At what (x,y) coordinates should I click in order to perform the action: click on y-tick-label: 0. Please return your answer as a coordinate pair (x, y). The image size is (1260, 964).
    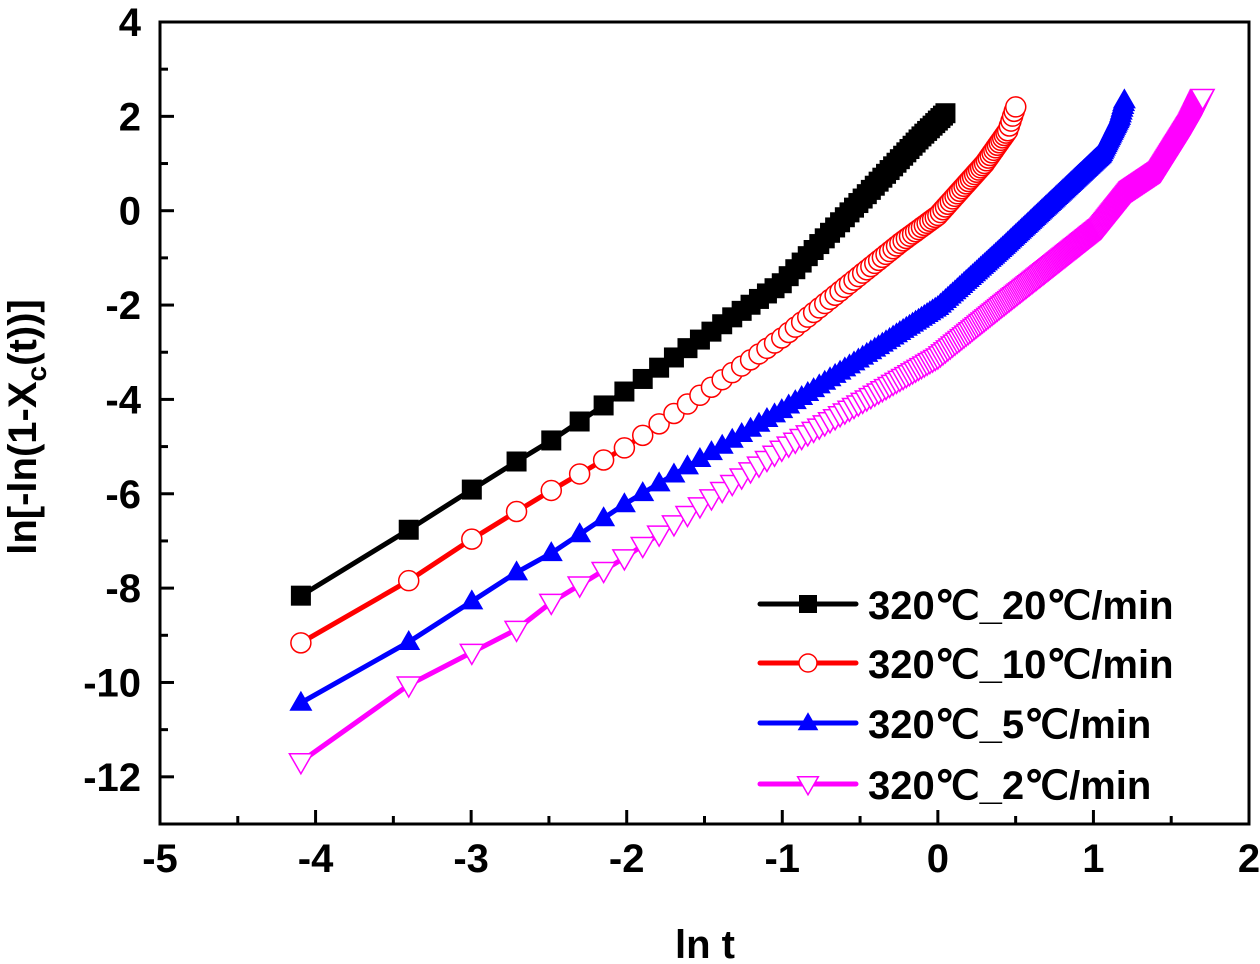
    Looking at the image, I should click on (130, 212).